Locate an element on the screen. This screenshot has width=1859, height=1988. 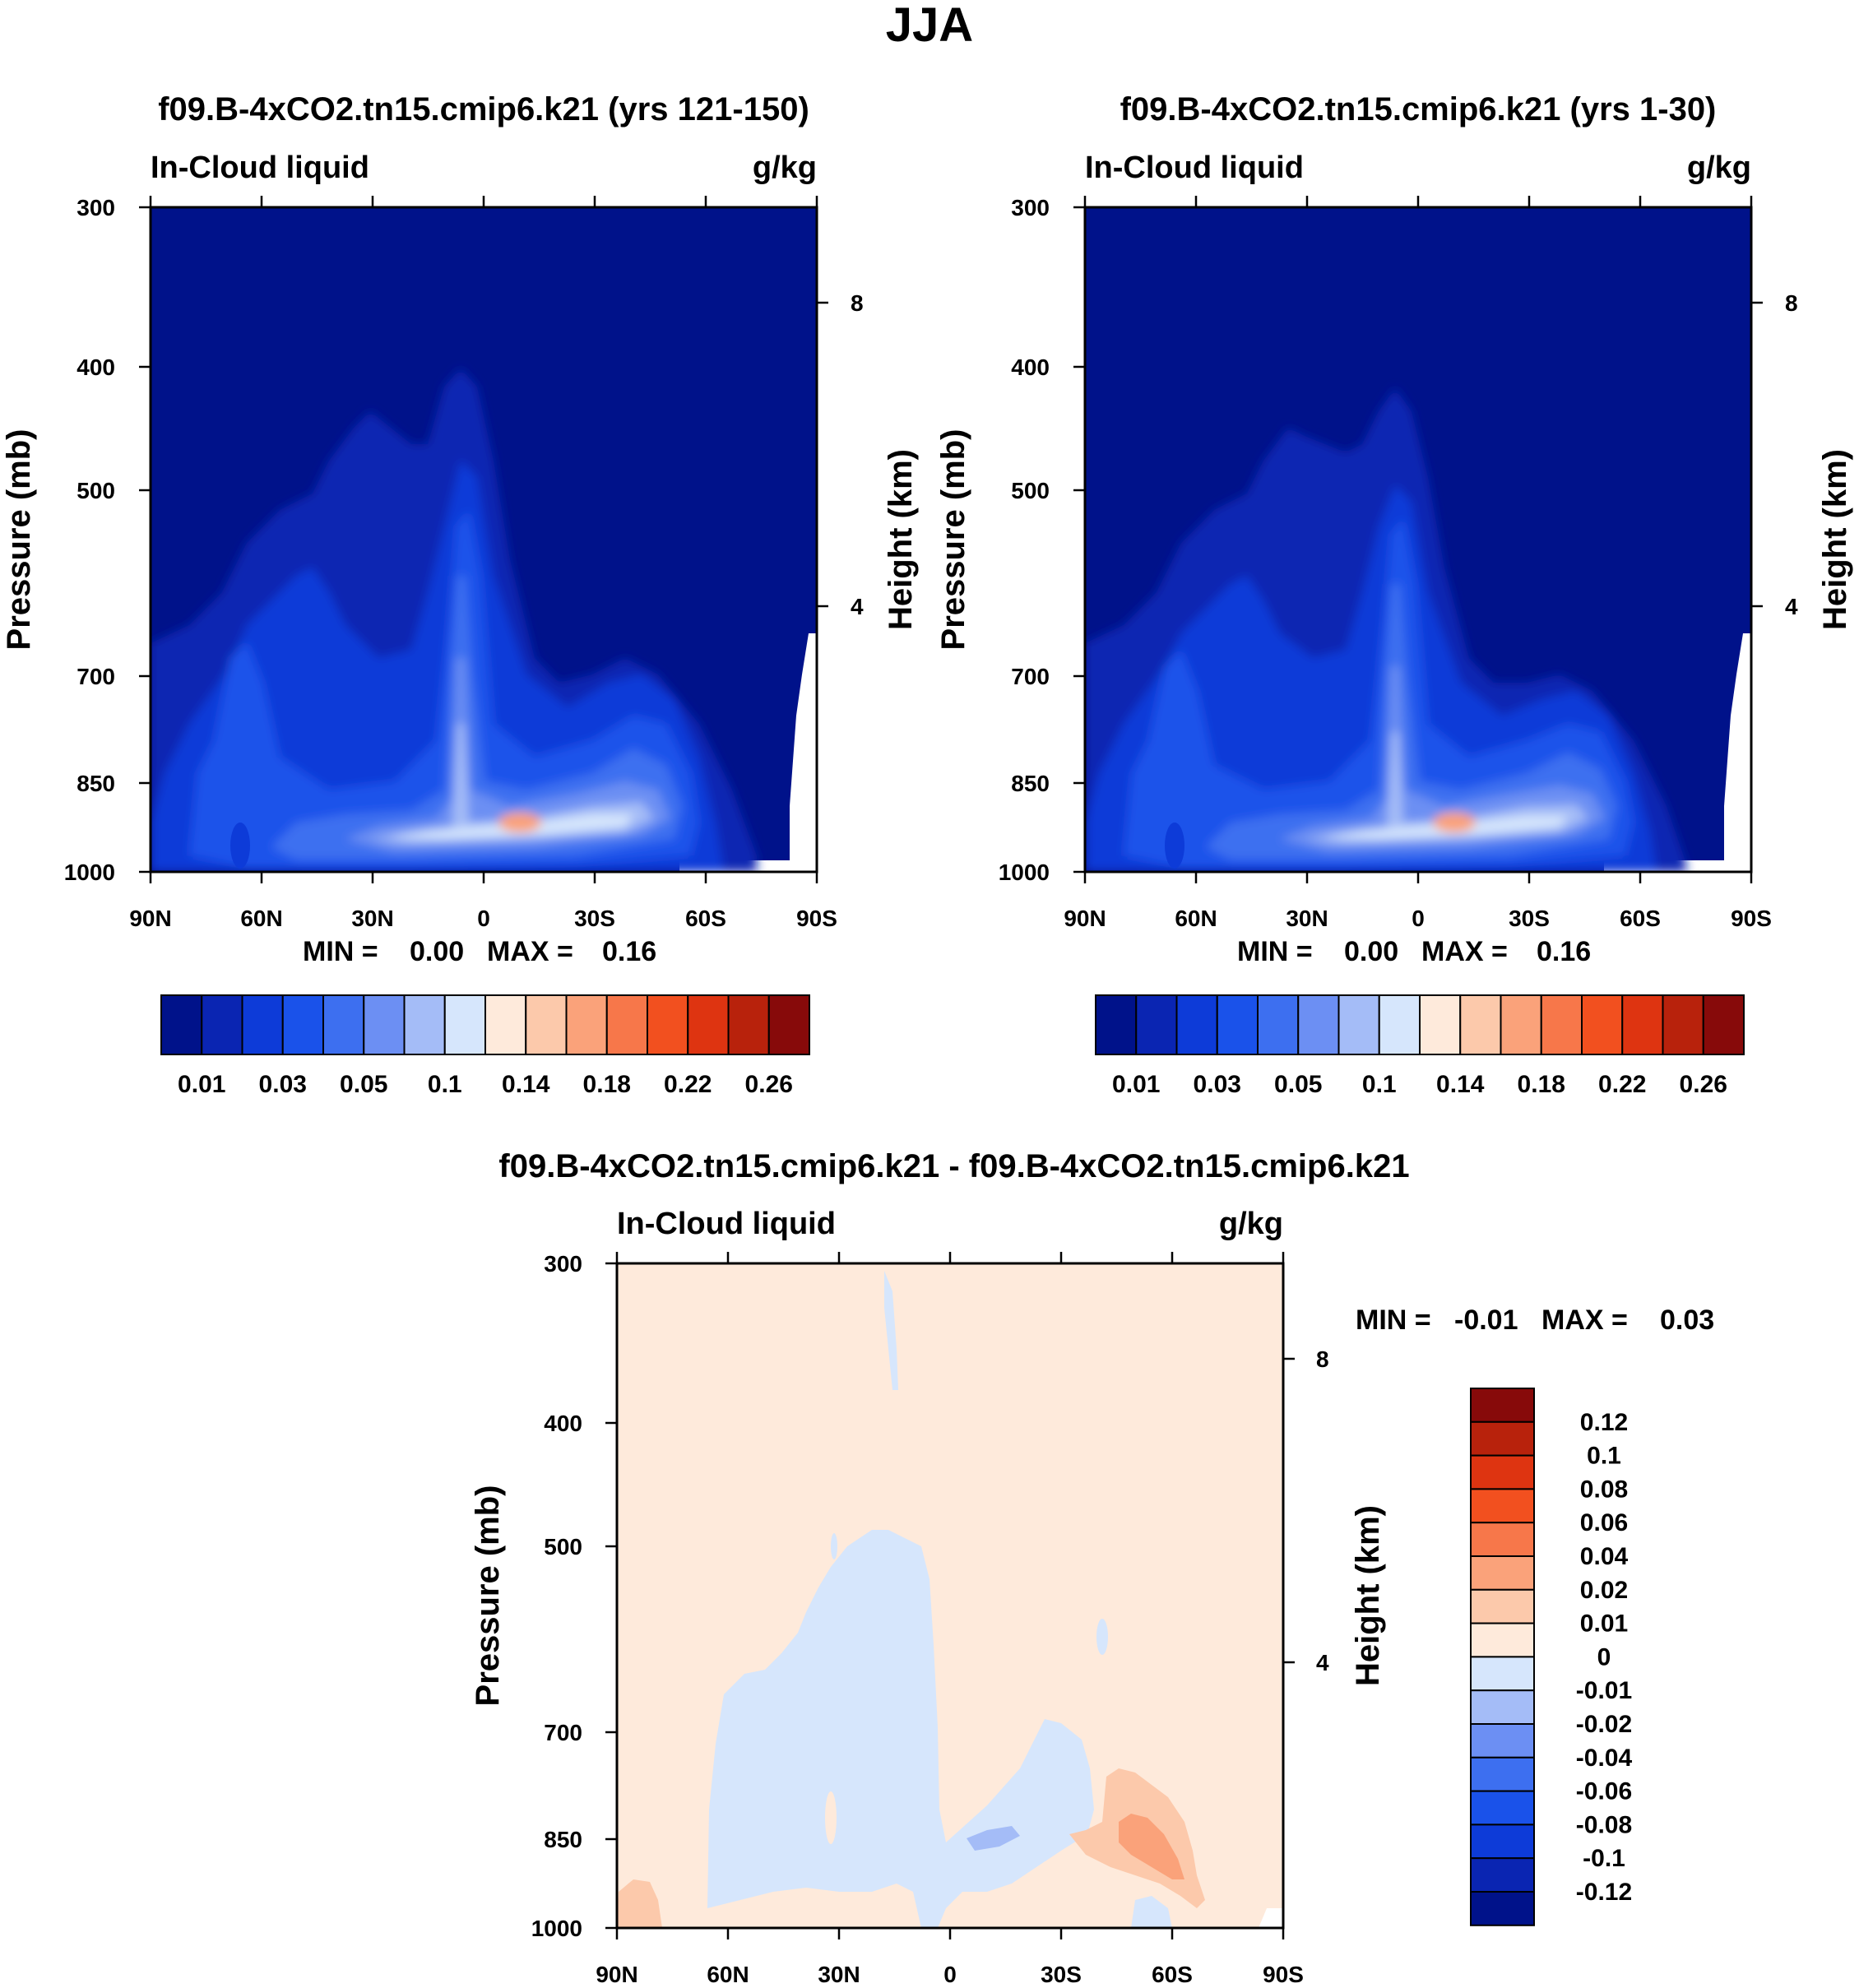
colorbar-label: -0.02 is located at coordinates (1604, 1725).